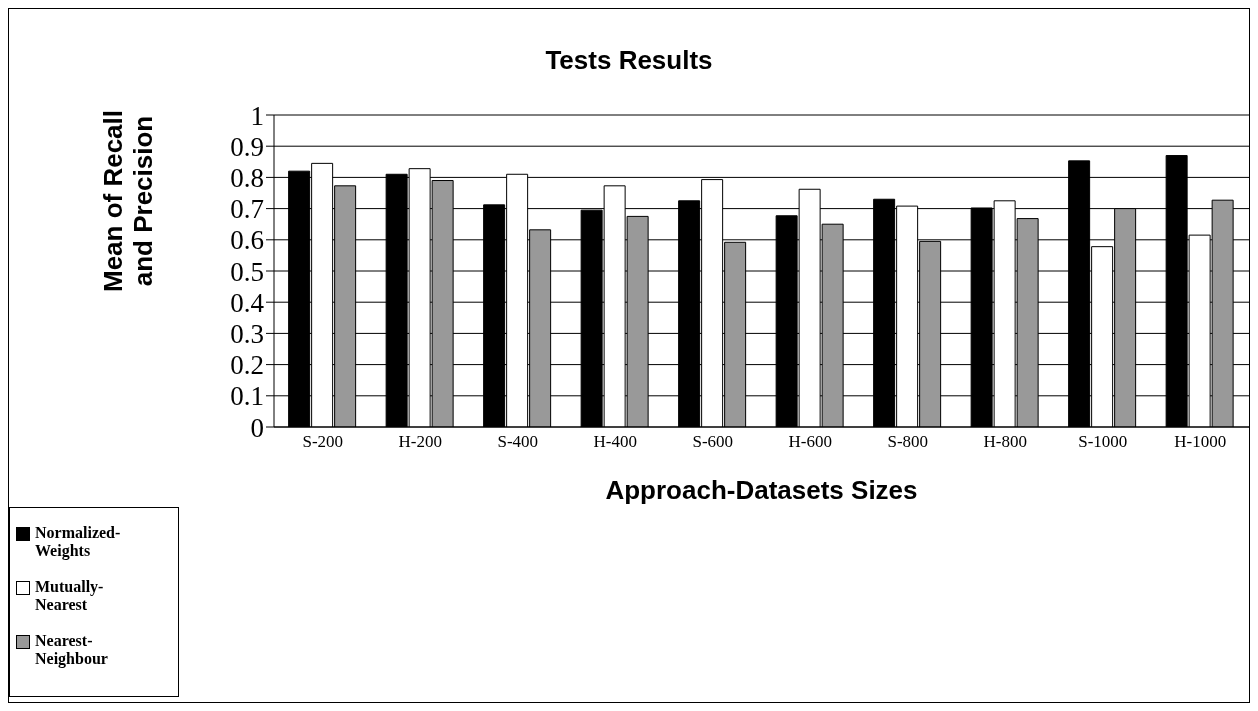  I want to click on x-tick-label: H-800, so click(1005, 442).